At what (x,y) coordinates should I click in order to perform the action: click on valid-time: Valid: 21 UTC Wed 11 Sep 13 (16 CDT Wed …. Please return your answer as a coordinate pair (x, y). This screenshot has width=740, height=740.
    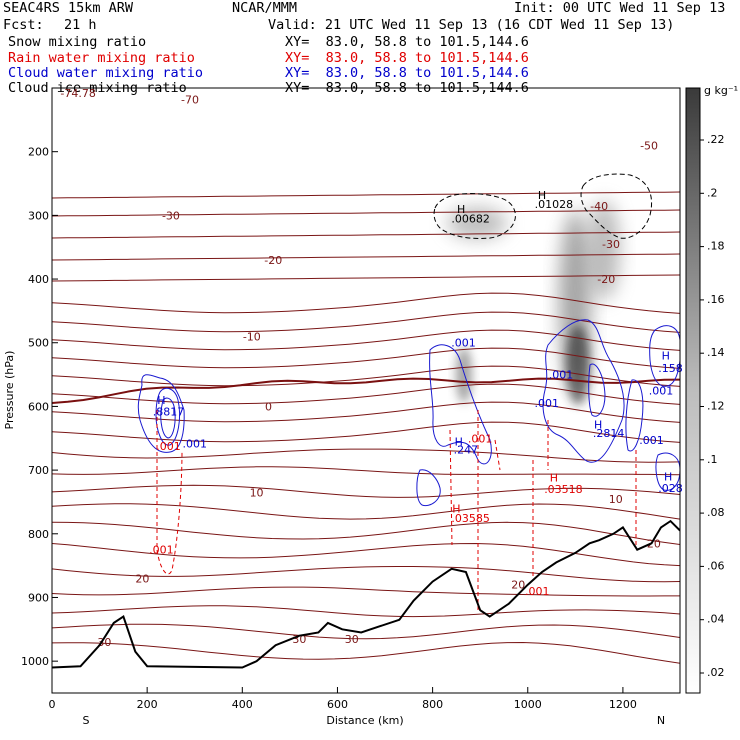
    Looking at the image, I should click on (471, 25).